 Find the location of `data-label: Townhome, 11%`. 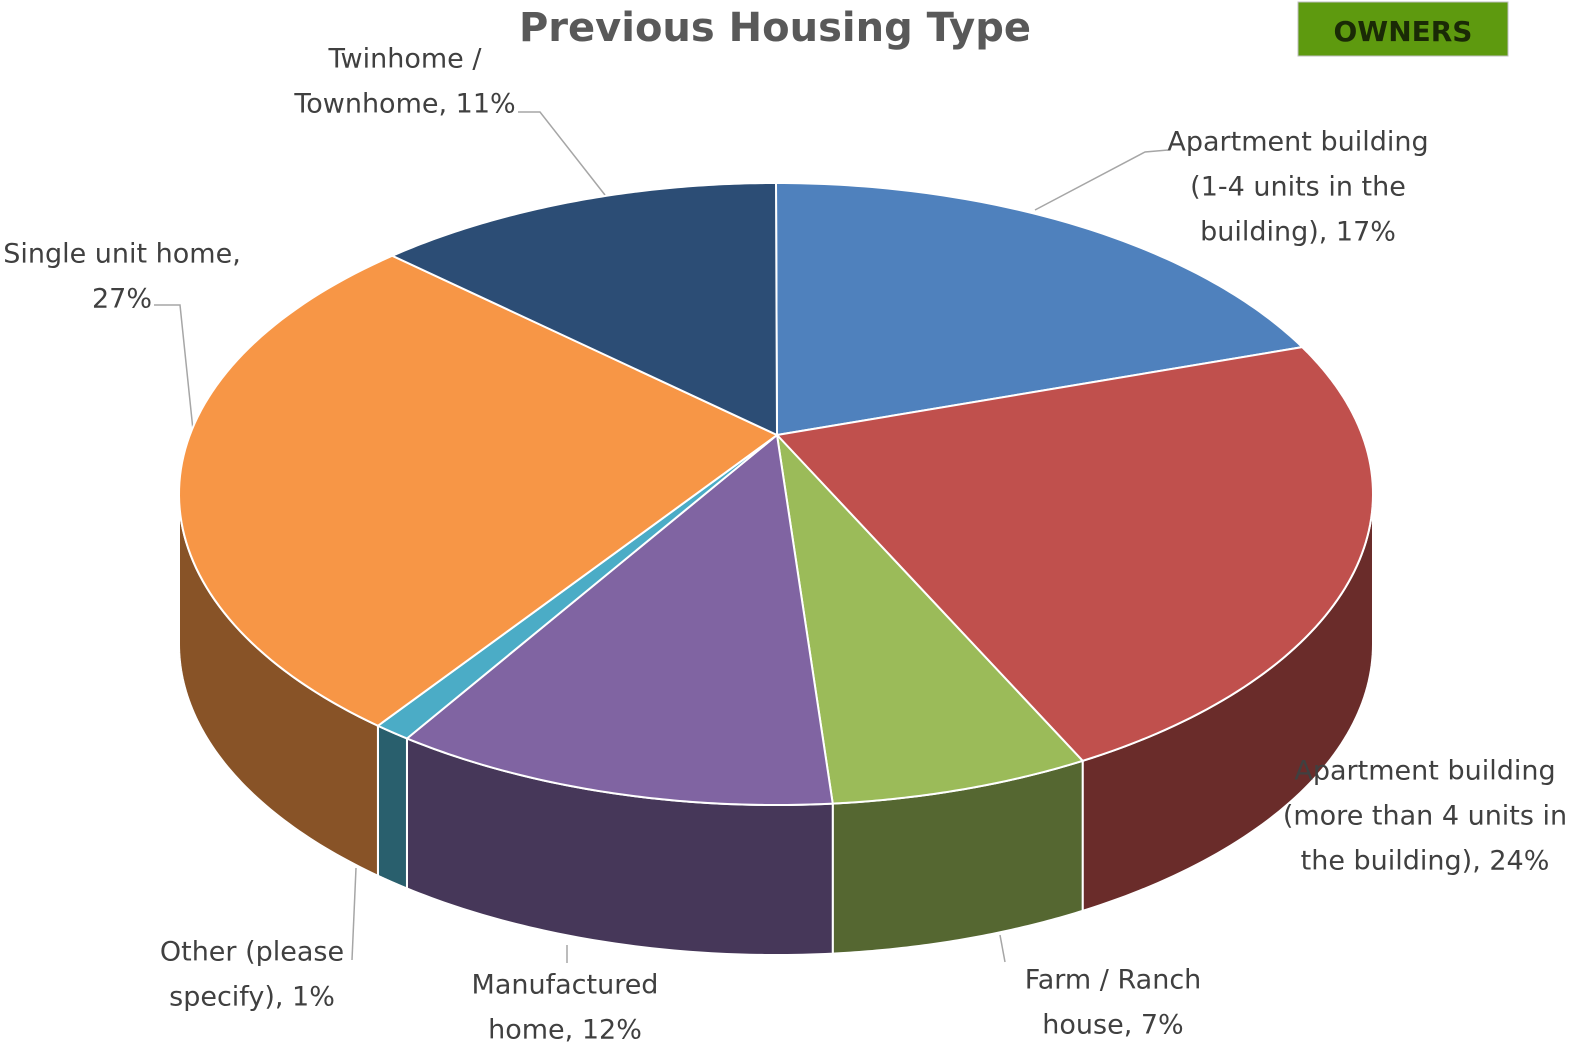

data-label: Townhome, 11% is located at coordinates (404, 104).